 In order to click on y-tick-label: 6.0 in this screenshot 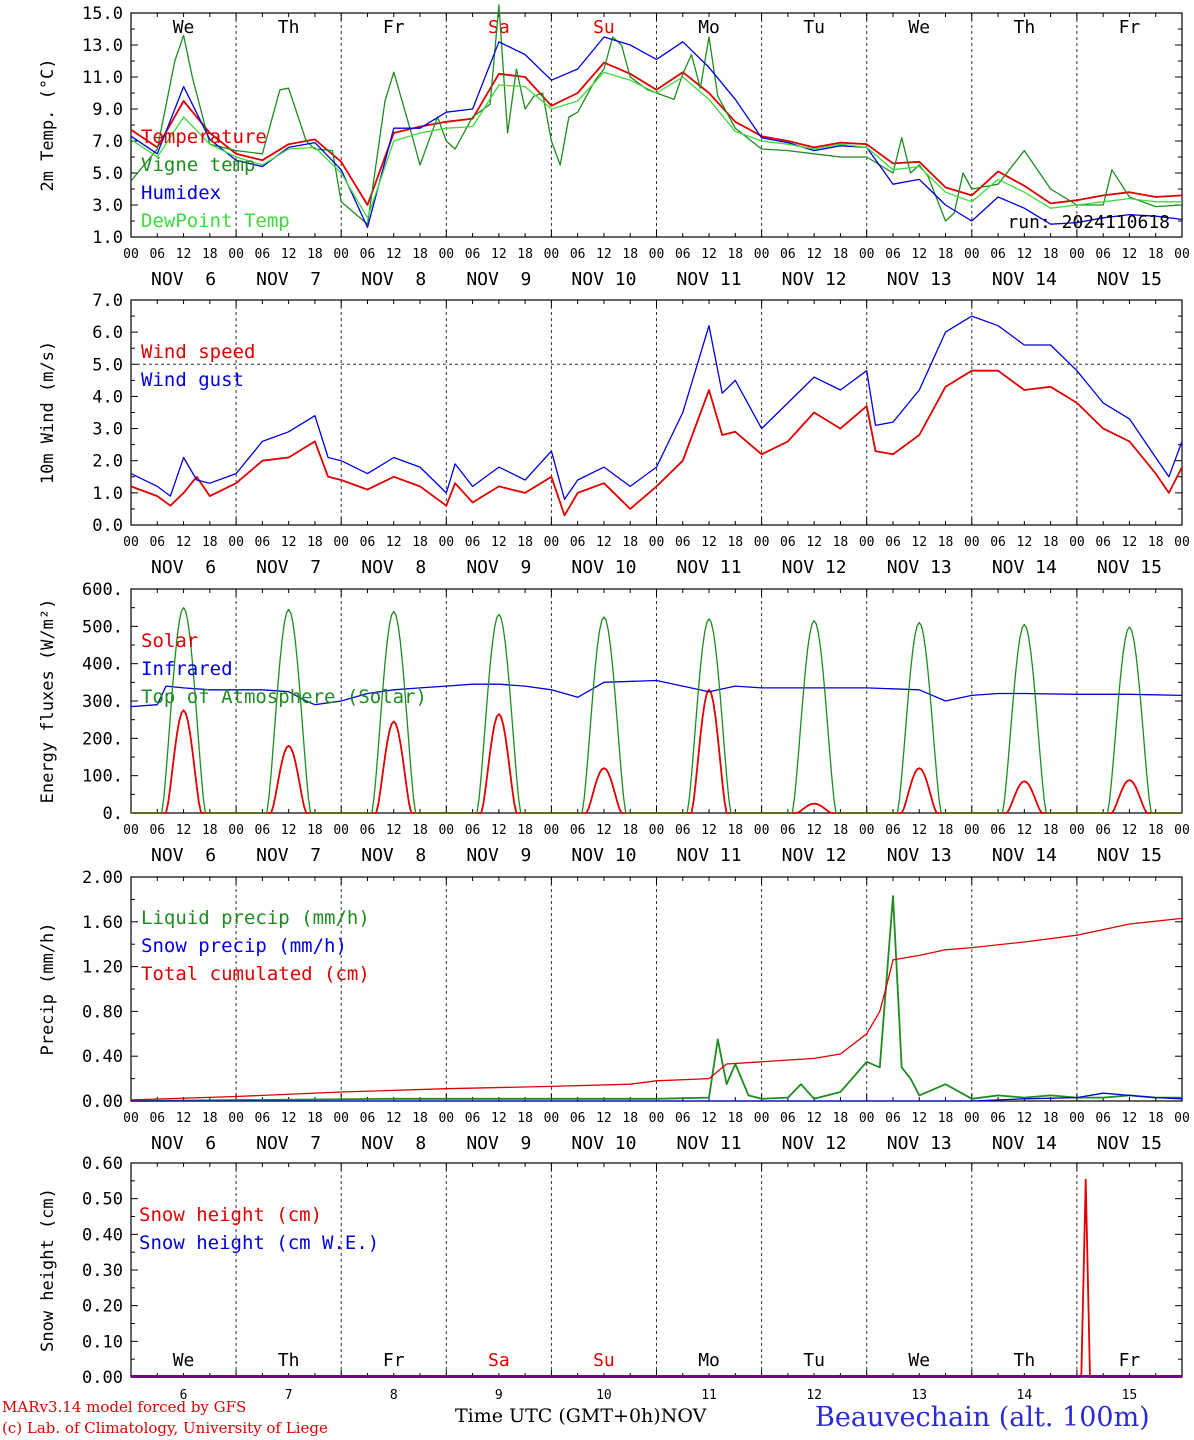, I will do `click(107, 333)`.